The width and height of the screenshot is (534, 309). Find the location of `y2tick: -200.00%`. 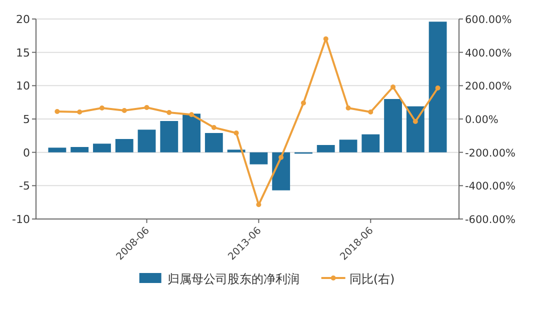

y2tick: -200.00% is located at coordinates (490, 153).